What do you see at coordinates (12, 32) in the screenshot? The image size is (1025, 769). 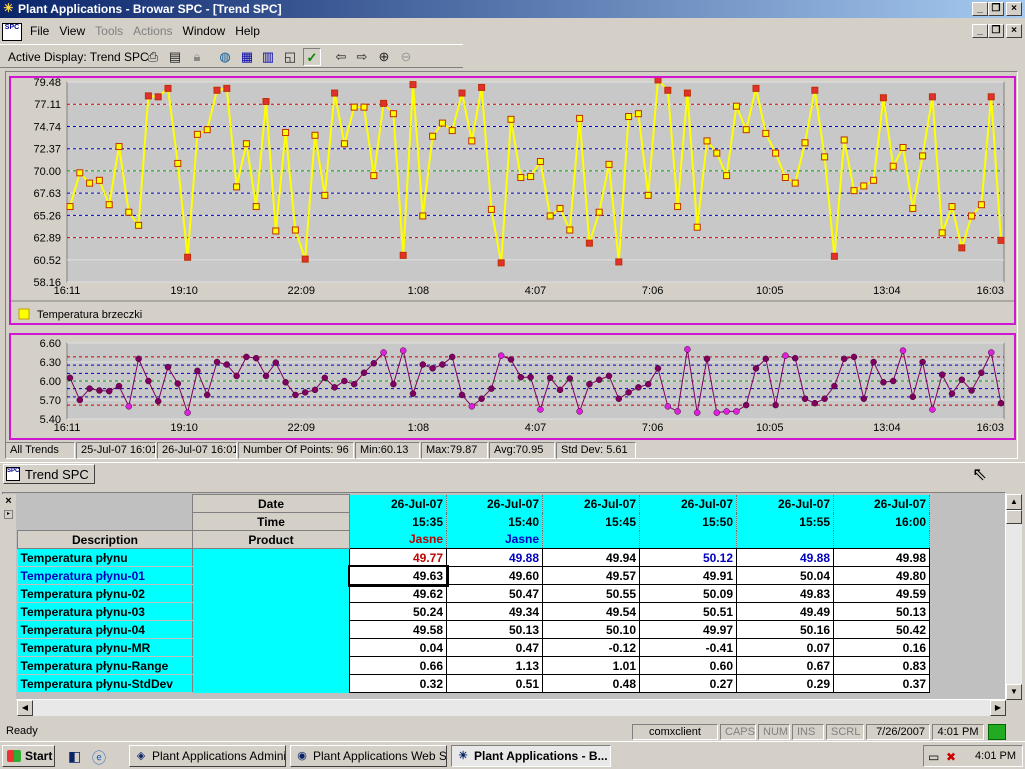 I see `document-icon: SPC` at bounding box center [12, 32].